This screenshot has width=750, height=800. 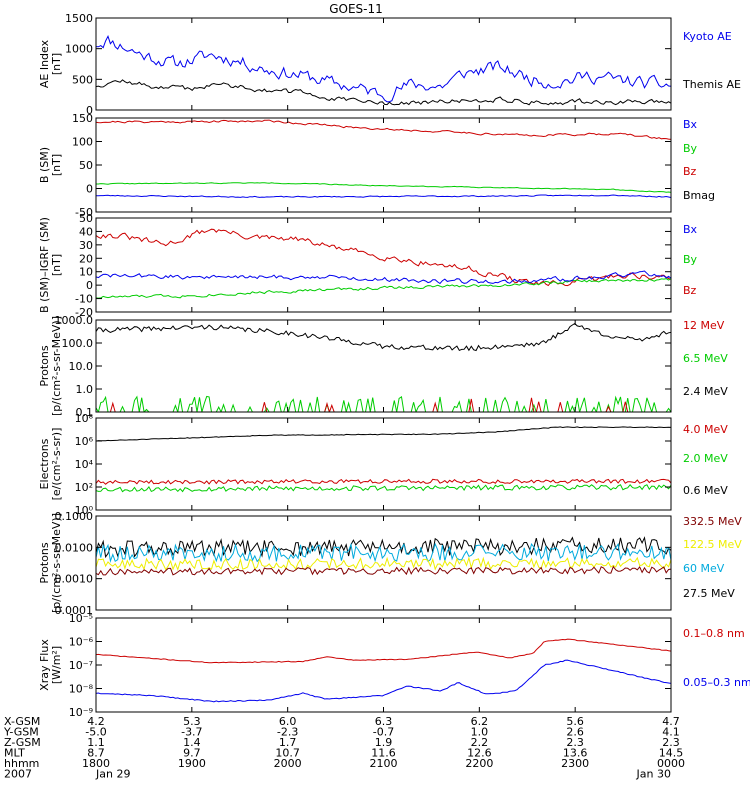 I want to click on series-line-0-1-0-8-nm, so click(x=383, y=651).